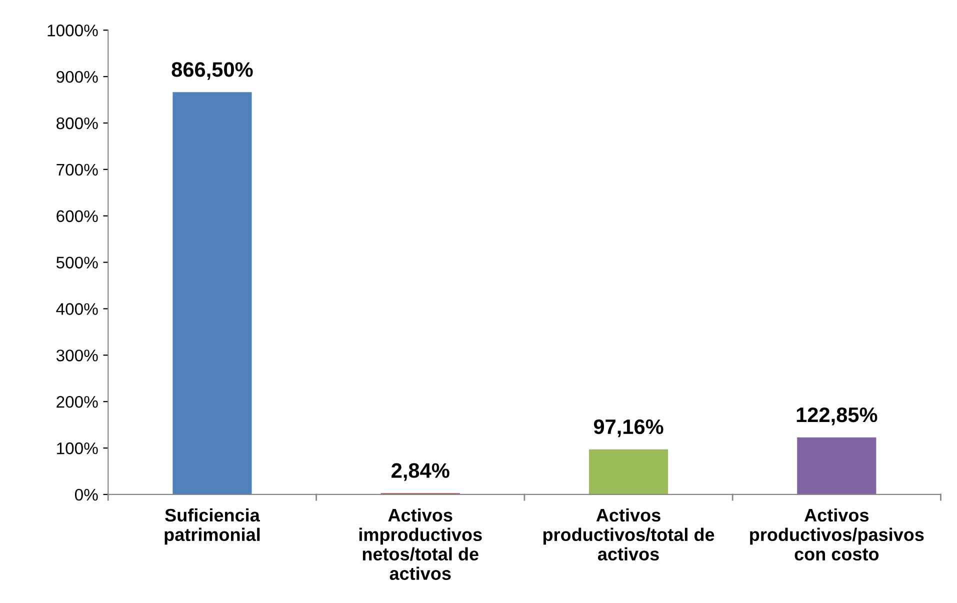 This screenshot has height=603, width=957. I want to click on y-tick-label: 1000%, so click(73, 30).